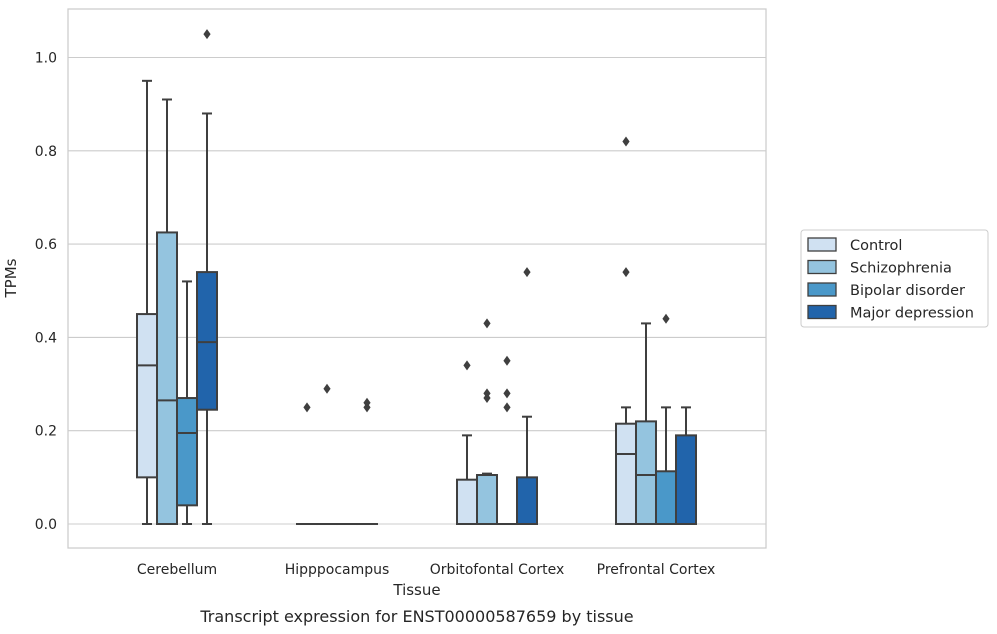  Describe the element at coordinates (912, 314) in the screenshot. I see `legend-label: Major depression` at that location.